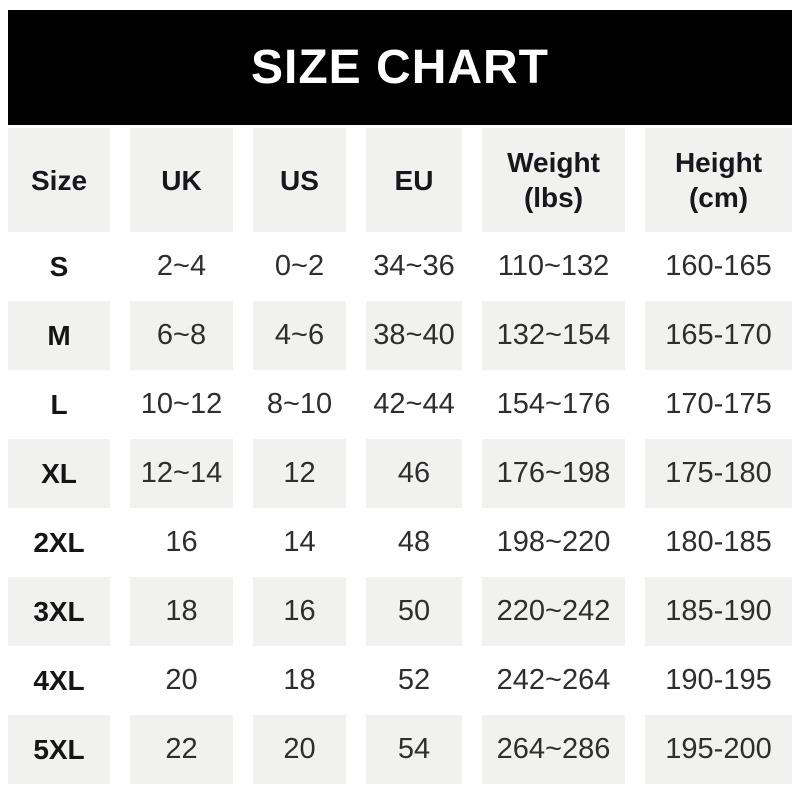 Image resolution: width=800 pixels, height=800 pixels. I want to click on table-cell: 190-195, so click(718, 680).